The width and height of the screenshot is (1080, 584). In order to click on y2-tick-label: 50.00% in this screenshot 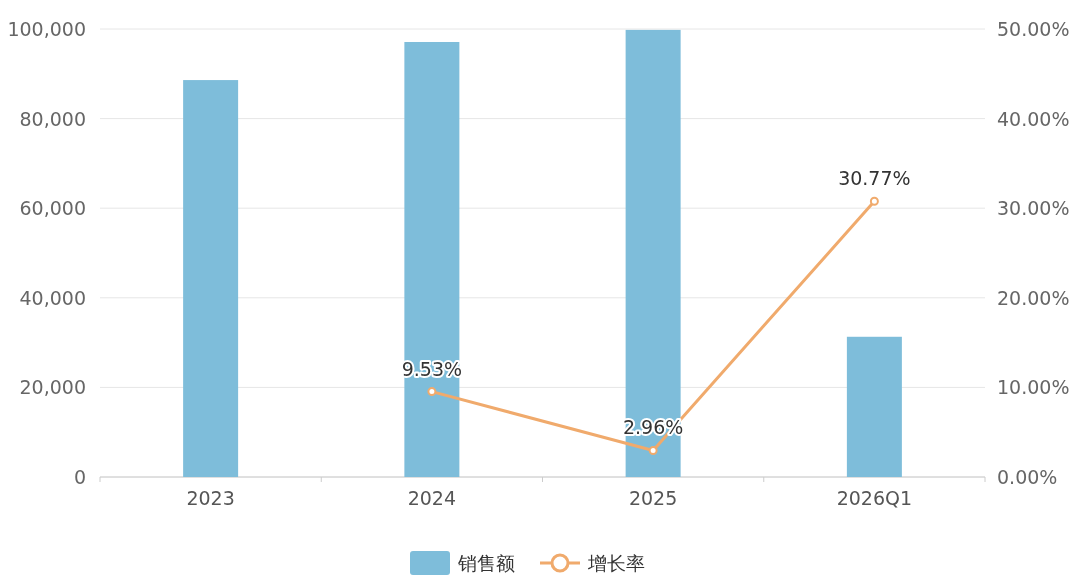, I will do `click(1033, 29)`.